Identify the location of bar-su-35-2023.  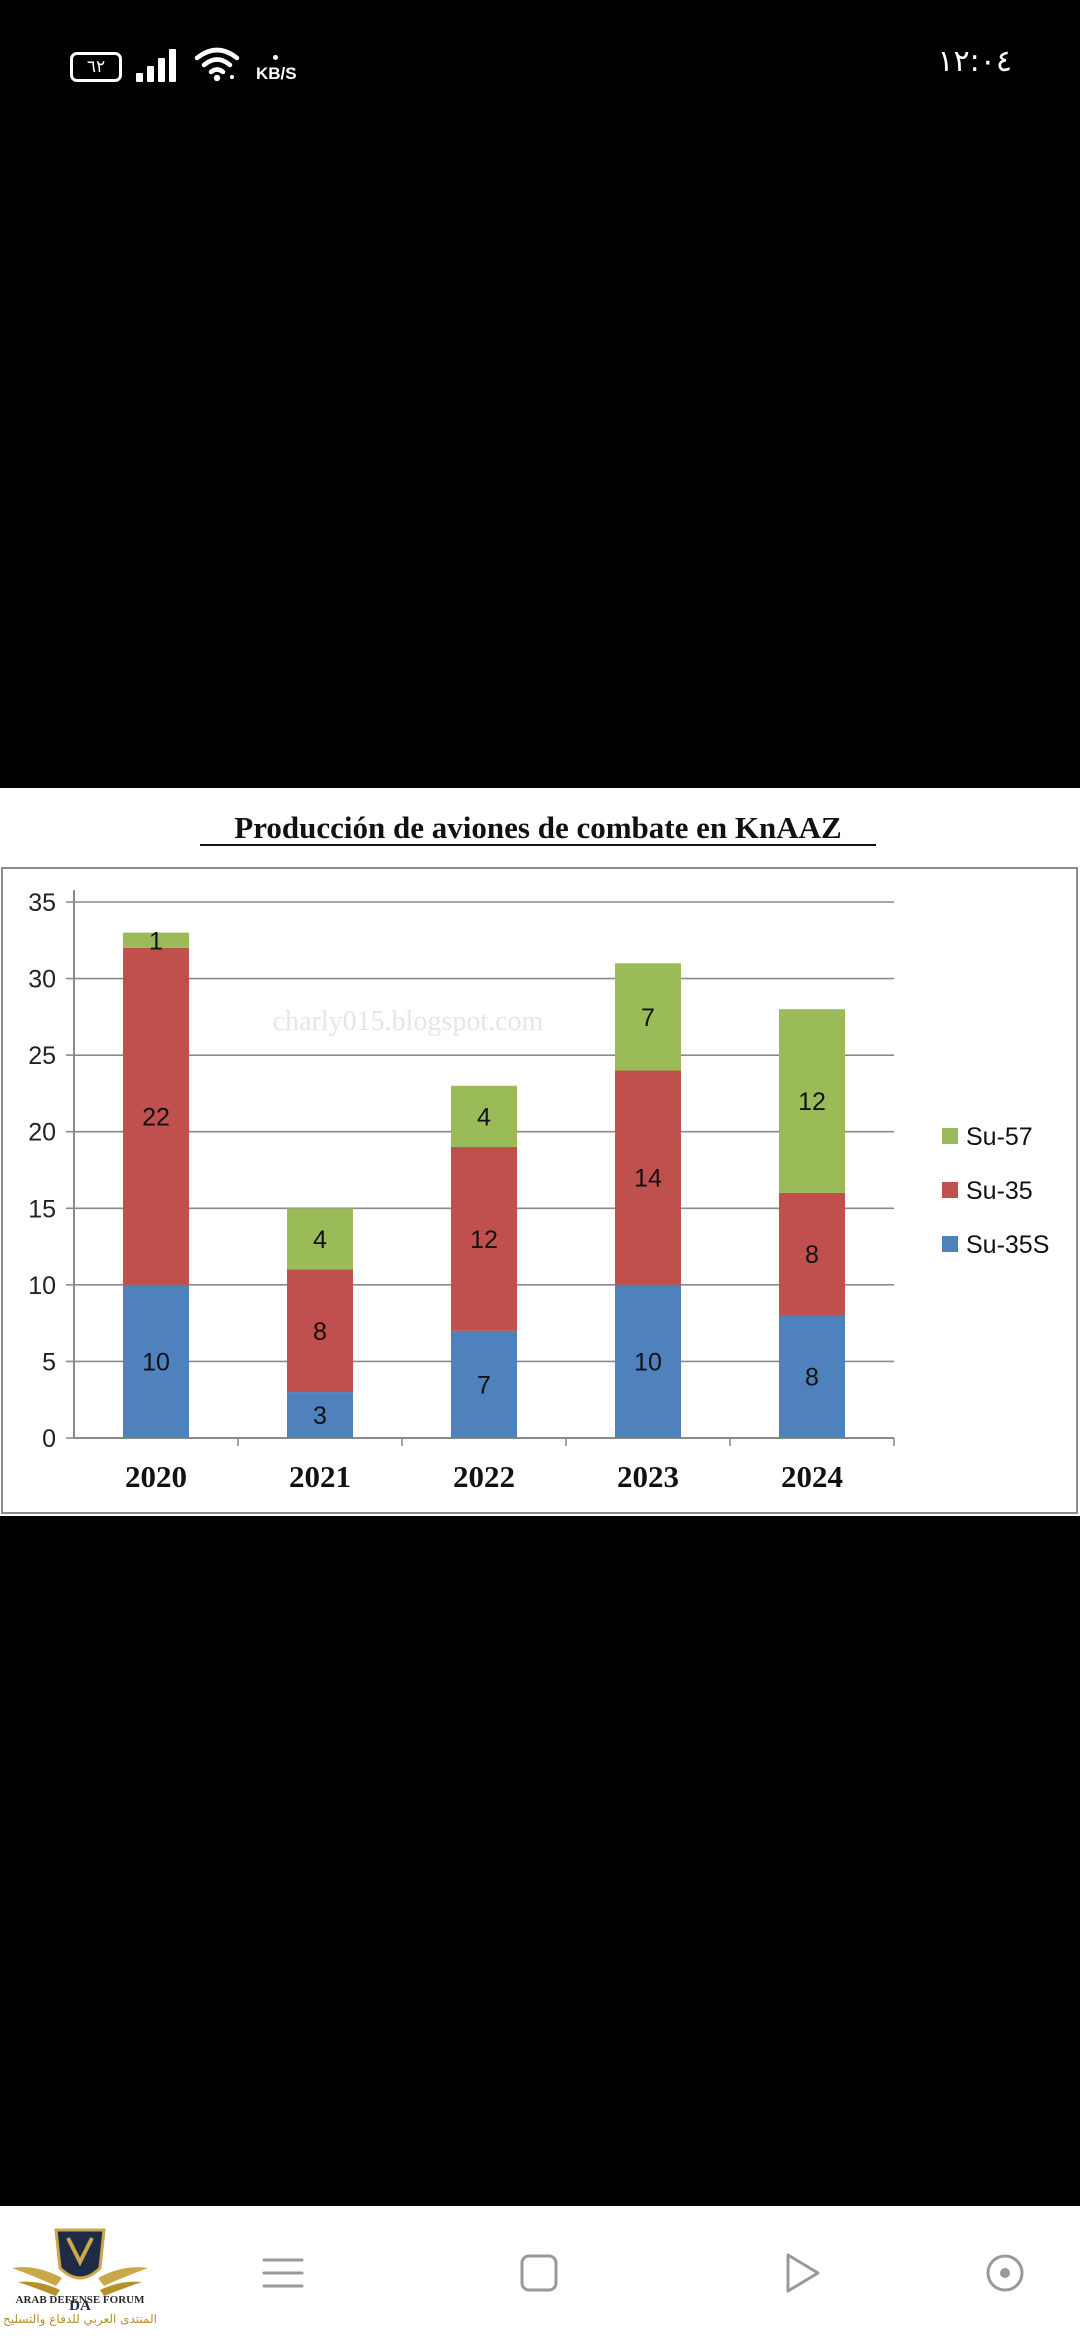
(648, 1177).